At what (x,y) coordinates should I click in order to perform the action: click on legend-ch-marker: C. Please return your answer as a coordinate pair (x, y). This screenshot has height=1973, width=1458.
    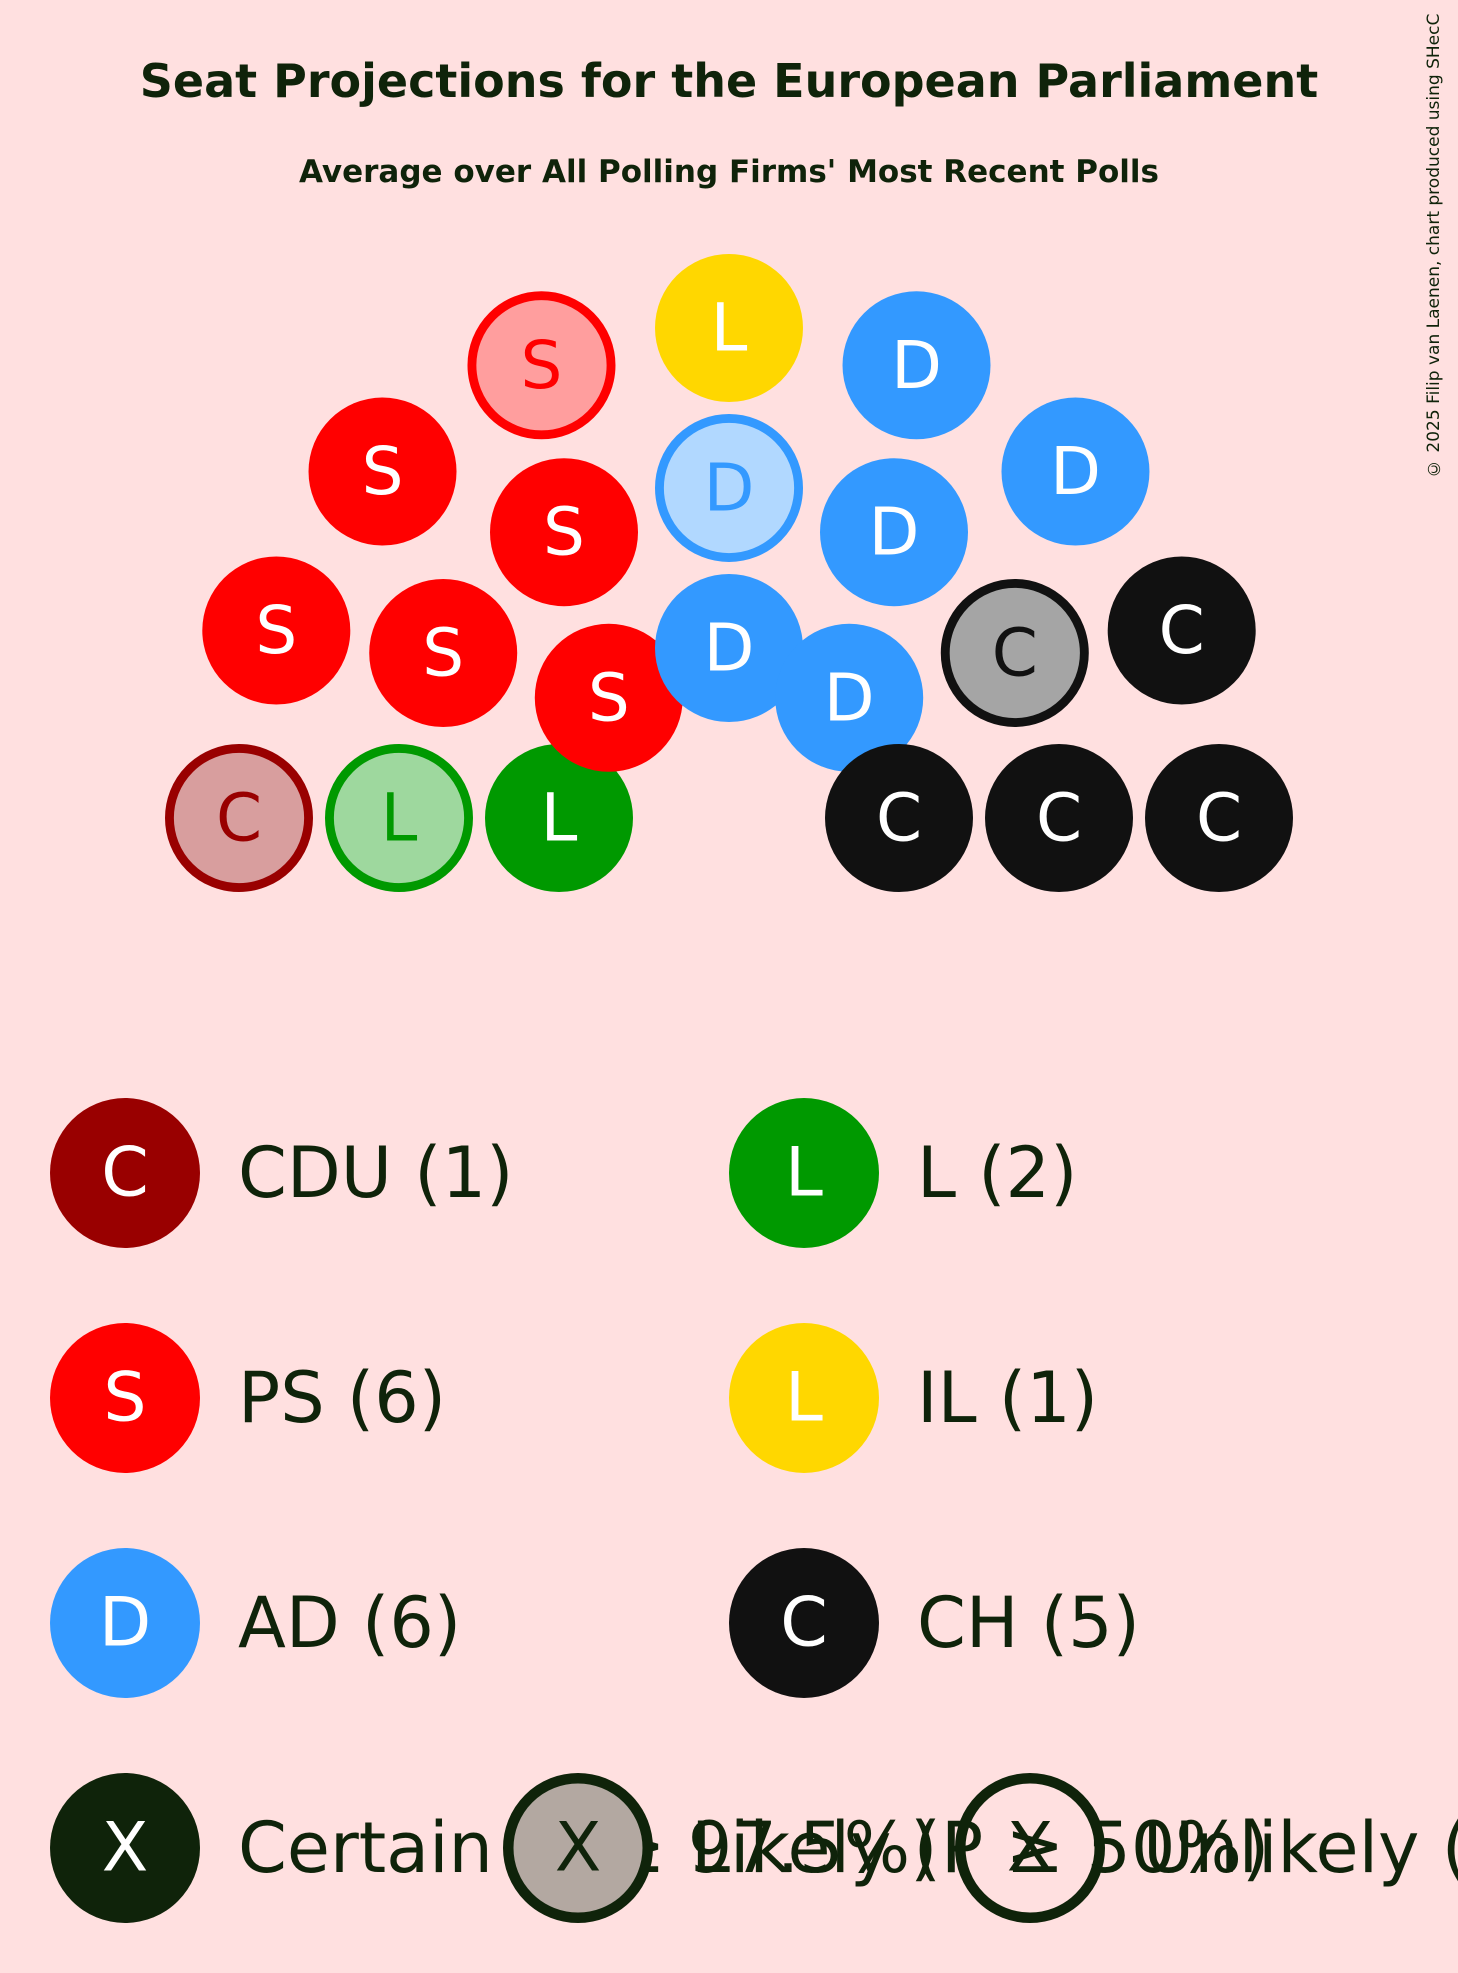
    Looking at the image, I should click on (804, 1623).